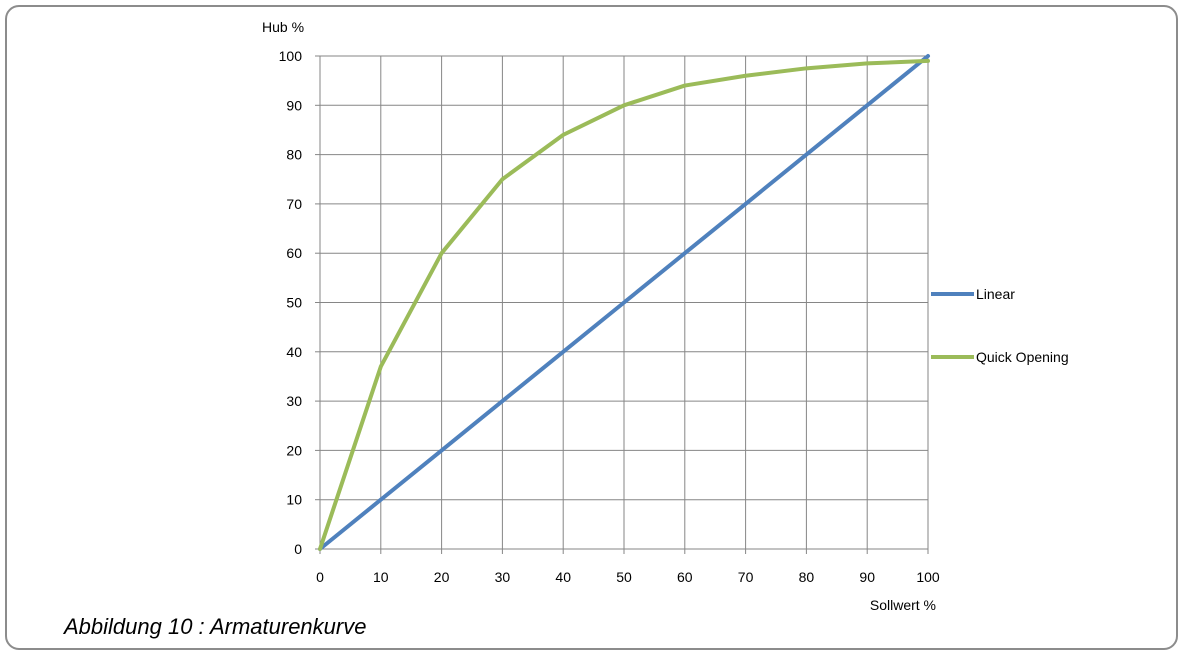 This screenshot has height=655, width=1183. Describe the element at coordinates (298, 549) in the screenshot. I see `y-tick-label: 0` at that location.